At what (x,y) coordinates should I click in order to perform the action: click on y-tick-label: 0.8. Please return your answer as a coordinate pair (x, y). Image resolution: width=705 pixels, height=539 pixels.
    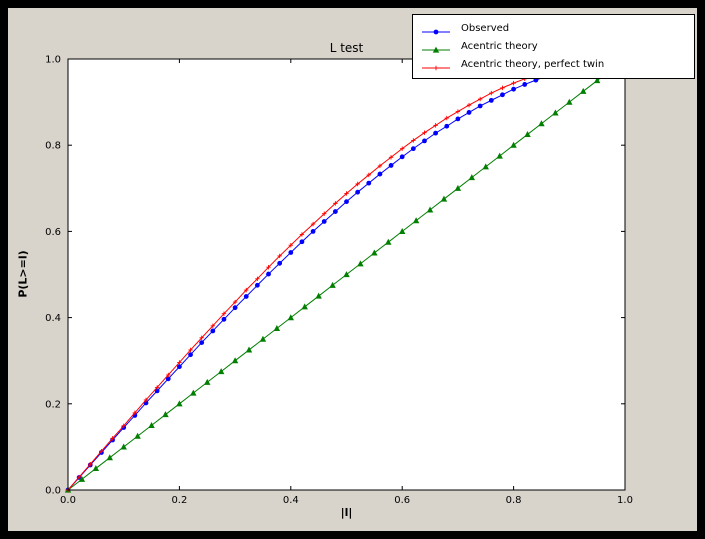
    Looking at the image, I should click on (53, 146).